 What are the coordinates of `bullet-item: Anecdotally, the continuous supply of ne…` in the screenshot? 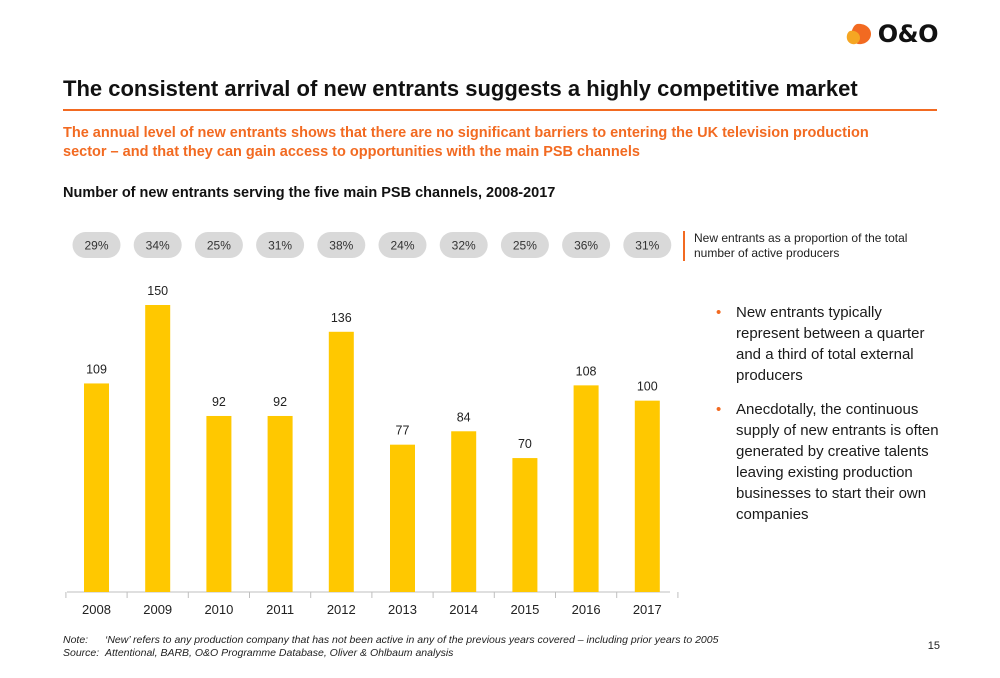 It's located at (828, 462).